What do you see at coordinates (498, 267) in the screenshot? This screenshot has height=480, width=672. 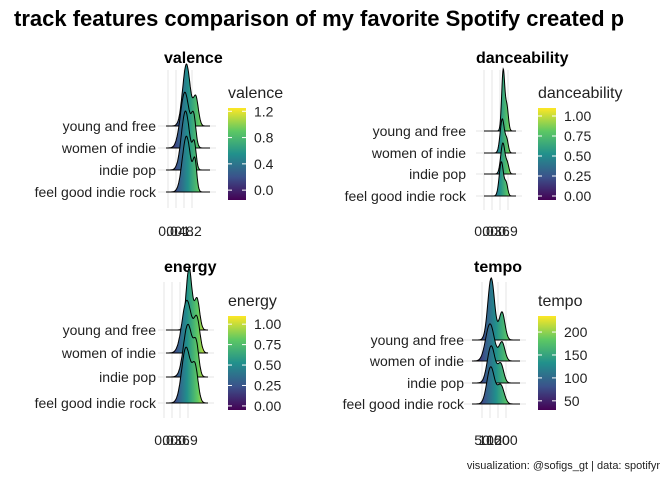 I see `facet-title: tempo` at bounding box center [498, 267].